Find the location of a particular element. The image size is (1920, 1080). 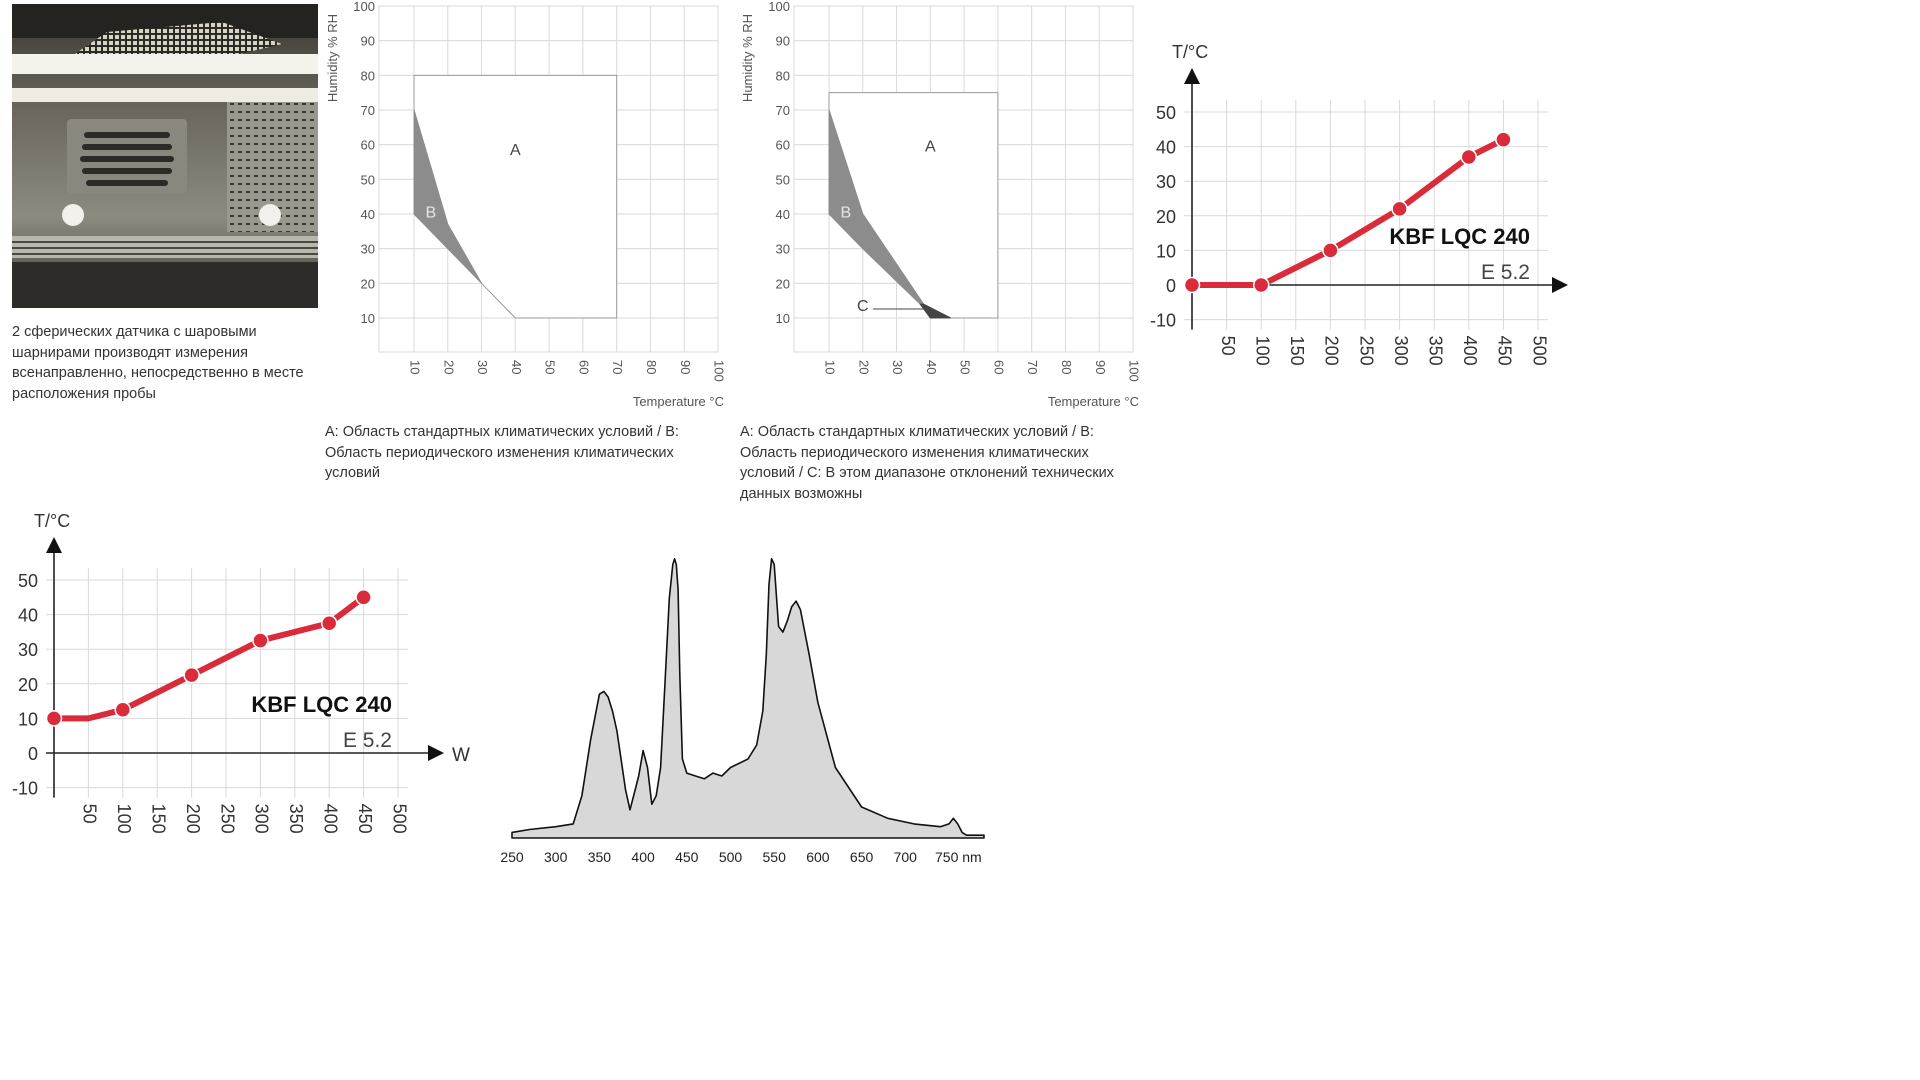

y-tick-label: 70 is located at coordinates (368, 110).